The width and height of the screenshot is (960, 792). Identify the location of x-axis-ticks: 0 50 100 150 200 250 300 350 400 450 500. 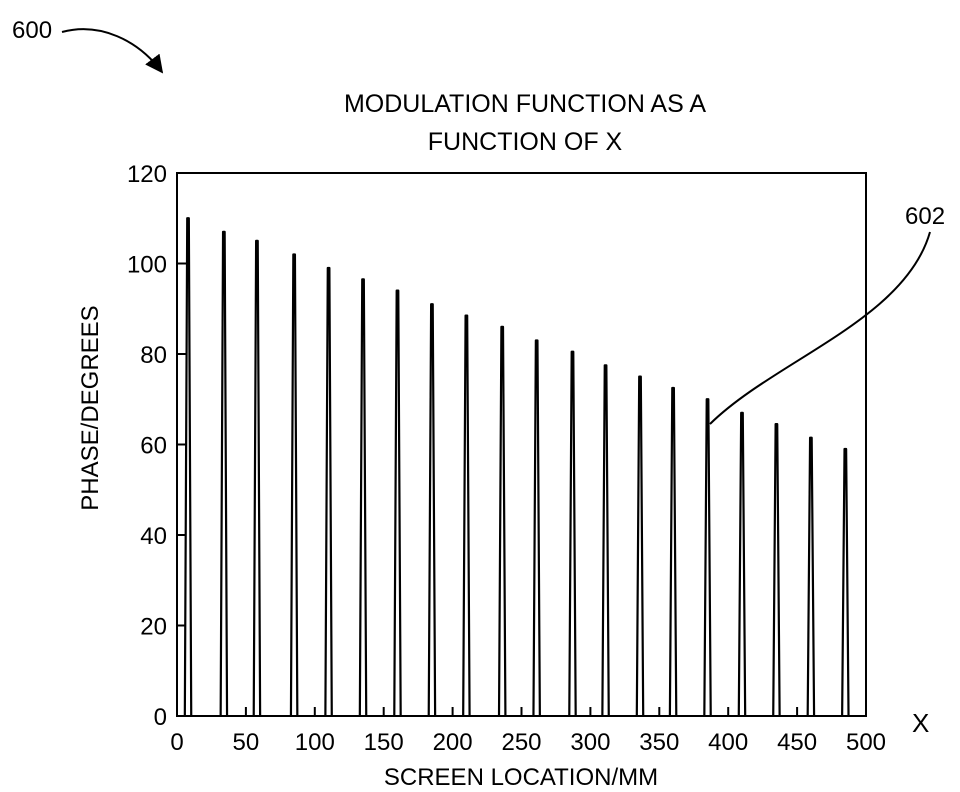
(528, 731).